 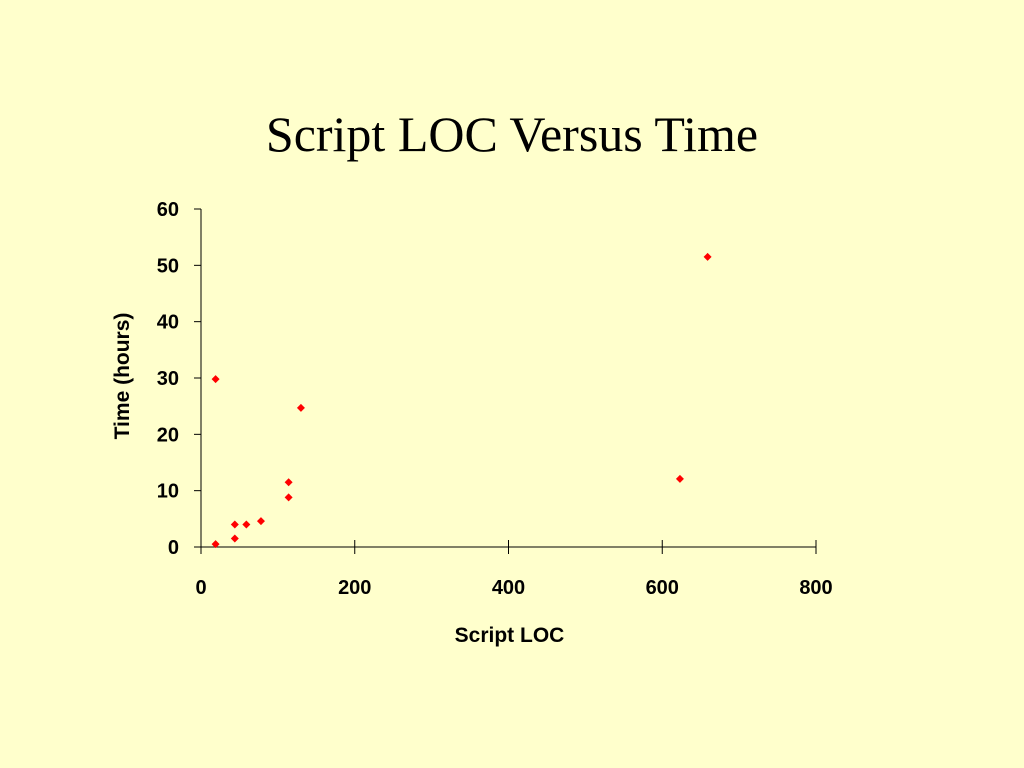 I want to click on y-tick-label: 40, so click(x=168, y=323).